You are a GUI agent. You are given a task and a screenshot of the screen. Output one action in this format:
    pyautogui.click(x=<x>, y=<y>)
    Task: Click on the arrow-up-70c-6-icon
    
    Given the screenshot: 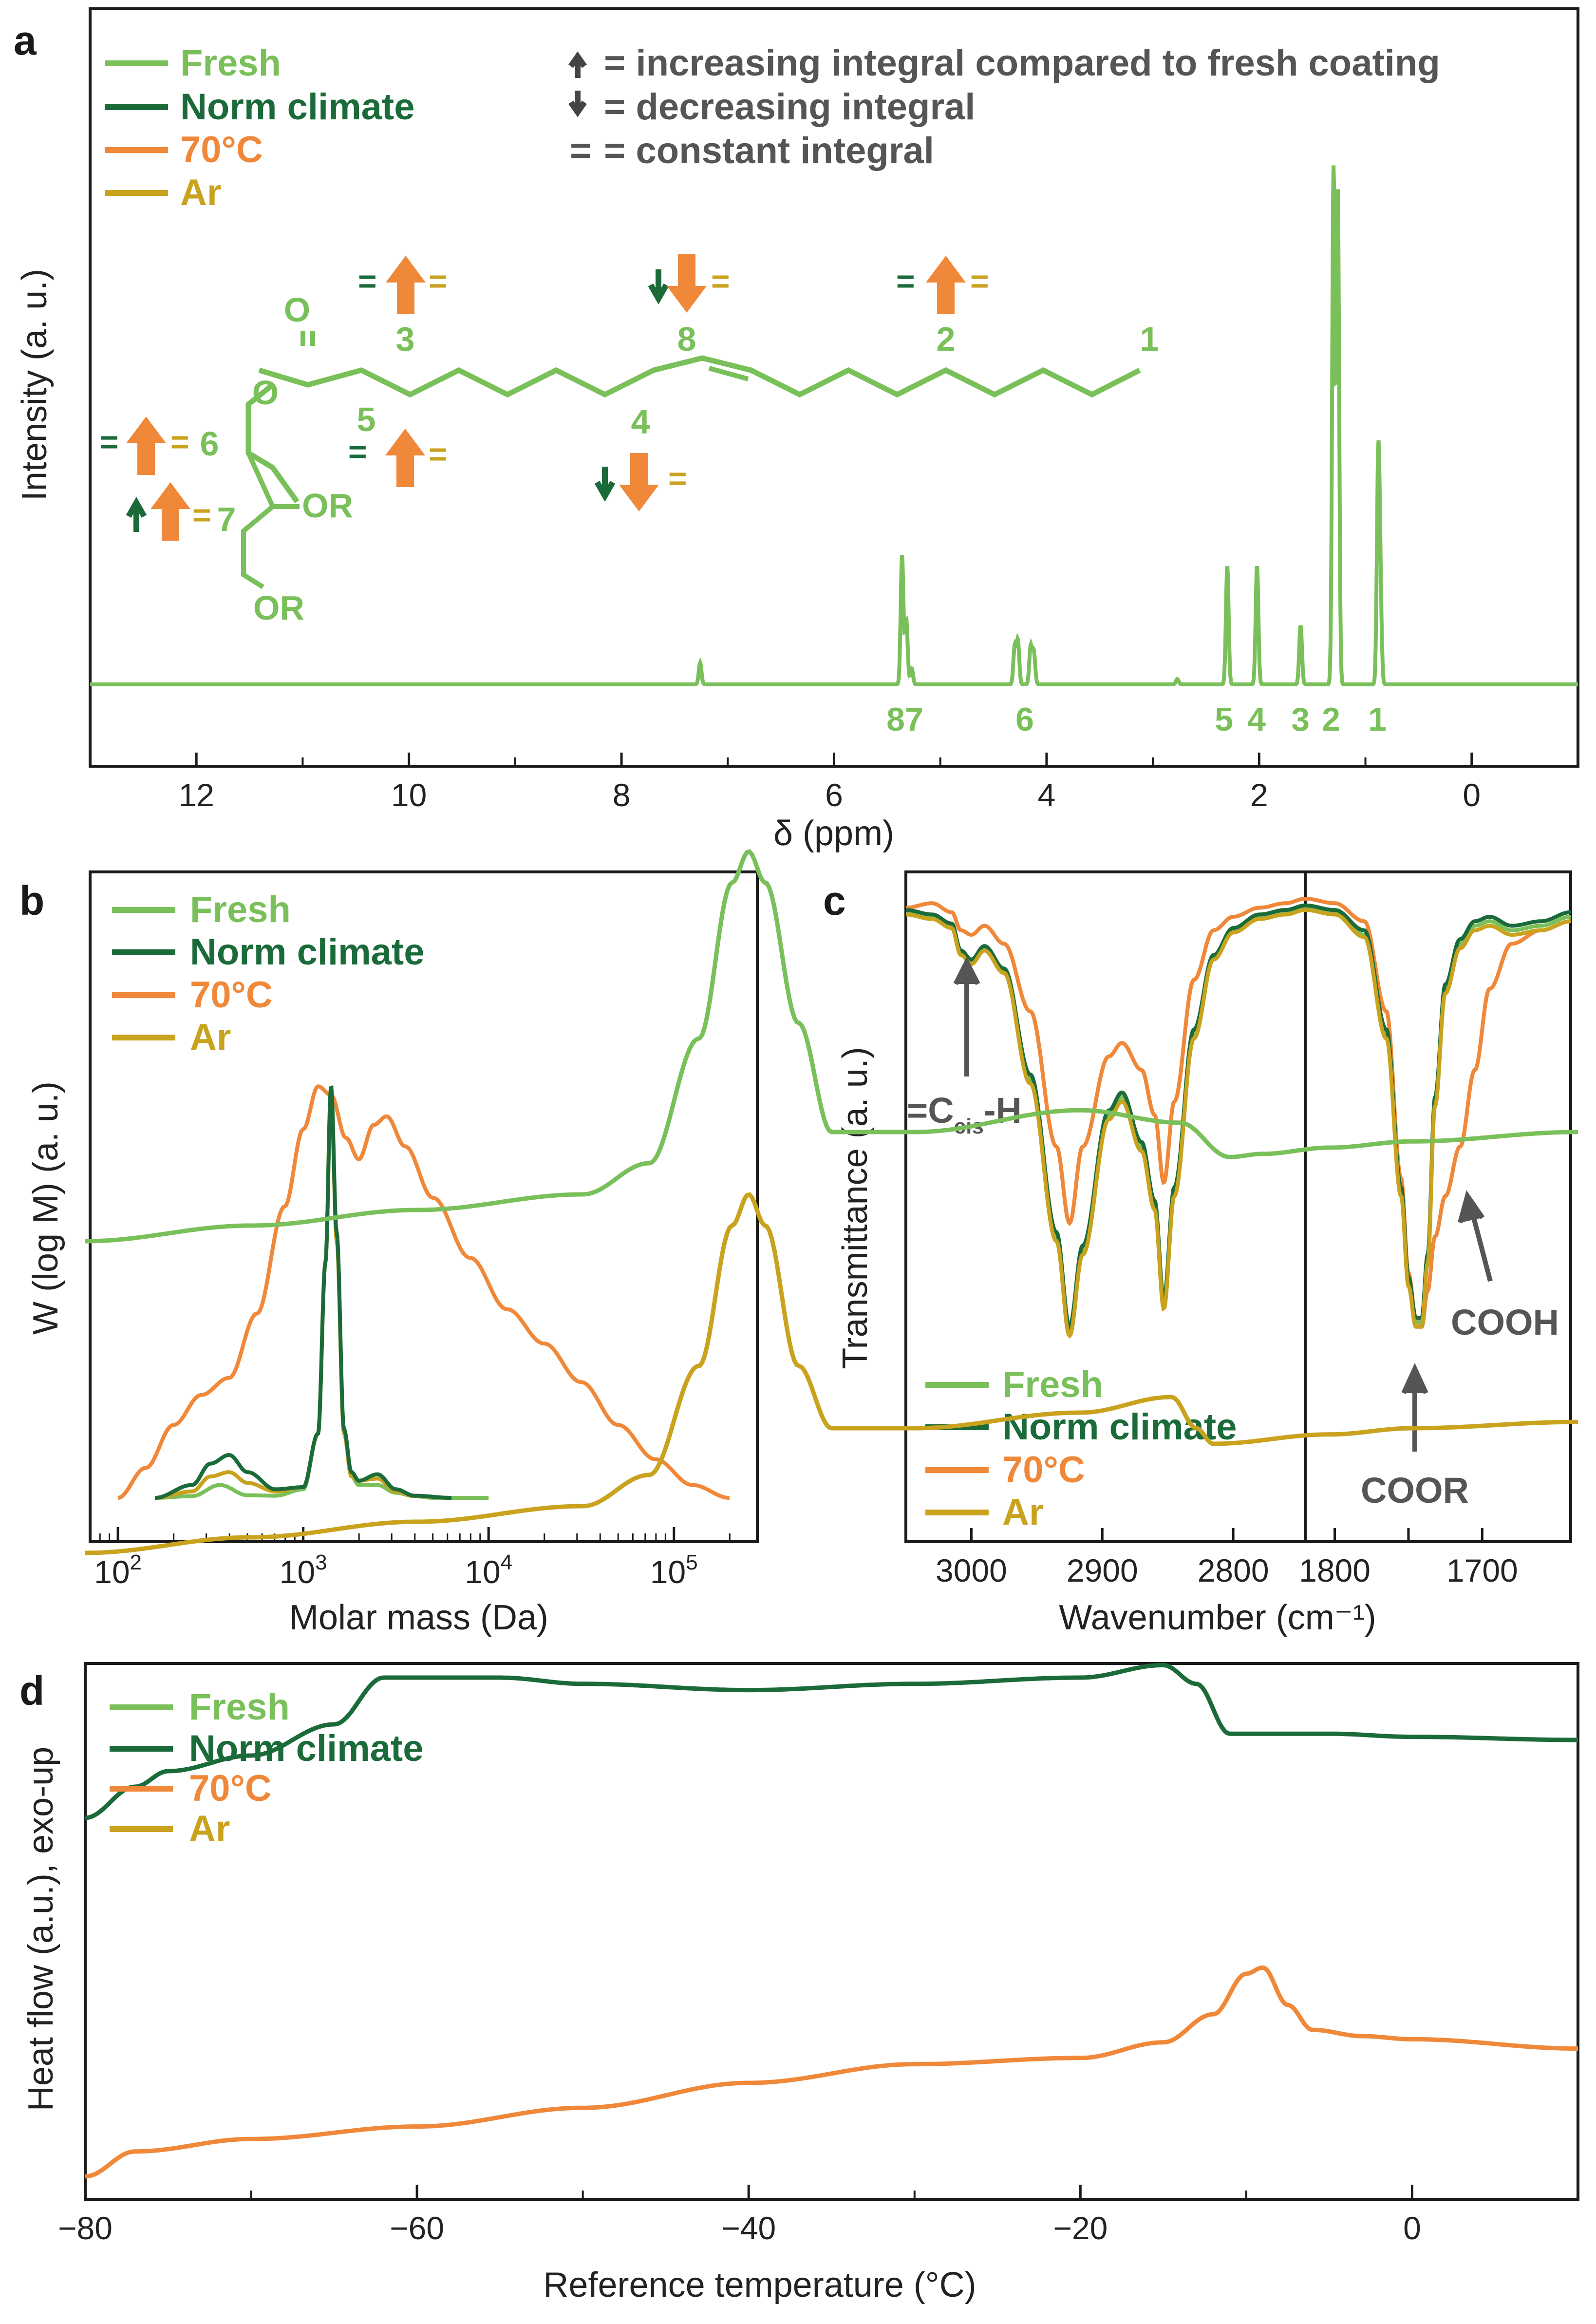 What is the action you would take?
    pyautogui.click(x=146, y=445)
    